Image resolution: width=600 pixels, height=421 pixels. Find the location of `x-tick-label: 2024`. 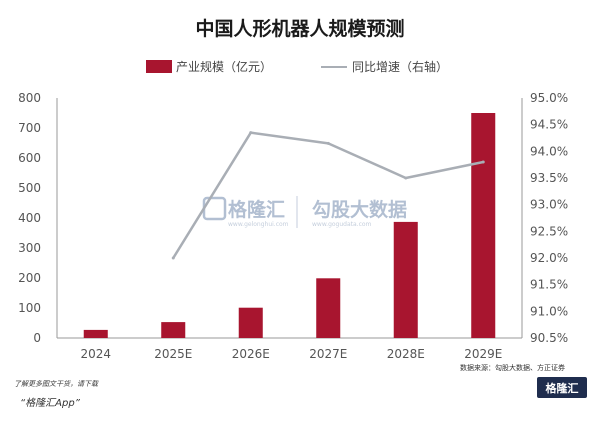

x-tick-label: 2024 is located at coordinates (95, 354).